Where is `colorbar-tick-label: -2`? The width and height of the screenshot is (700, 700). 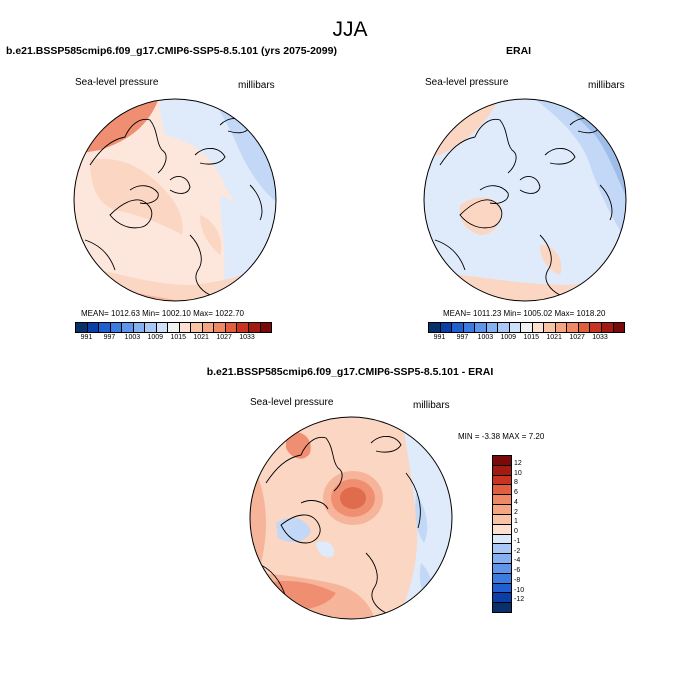
colorbar-tick-label: -2 is located at coordinates (517, 551).